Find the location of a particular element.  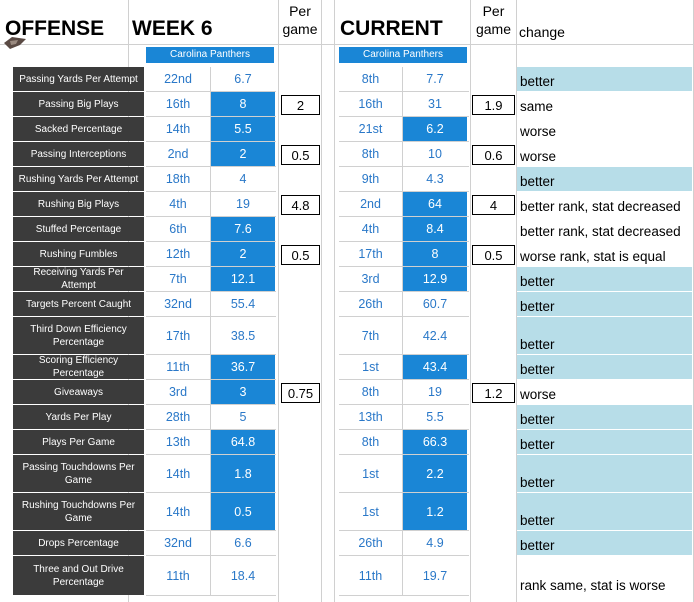

week-rank: 6th is located at coordinates (178, 229).